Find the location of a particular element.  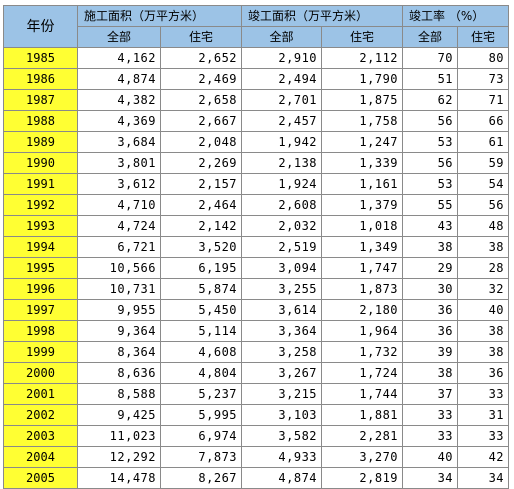

year-cell: 1986 is located at coordinates (40, 79).